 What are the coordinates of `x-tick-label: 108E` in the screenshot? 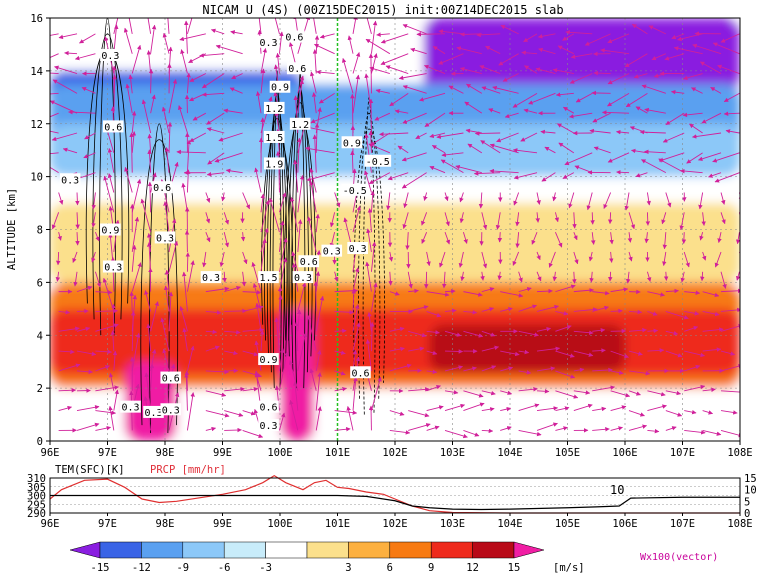 It's located at (739, 453).